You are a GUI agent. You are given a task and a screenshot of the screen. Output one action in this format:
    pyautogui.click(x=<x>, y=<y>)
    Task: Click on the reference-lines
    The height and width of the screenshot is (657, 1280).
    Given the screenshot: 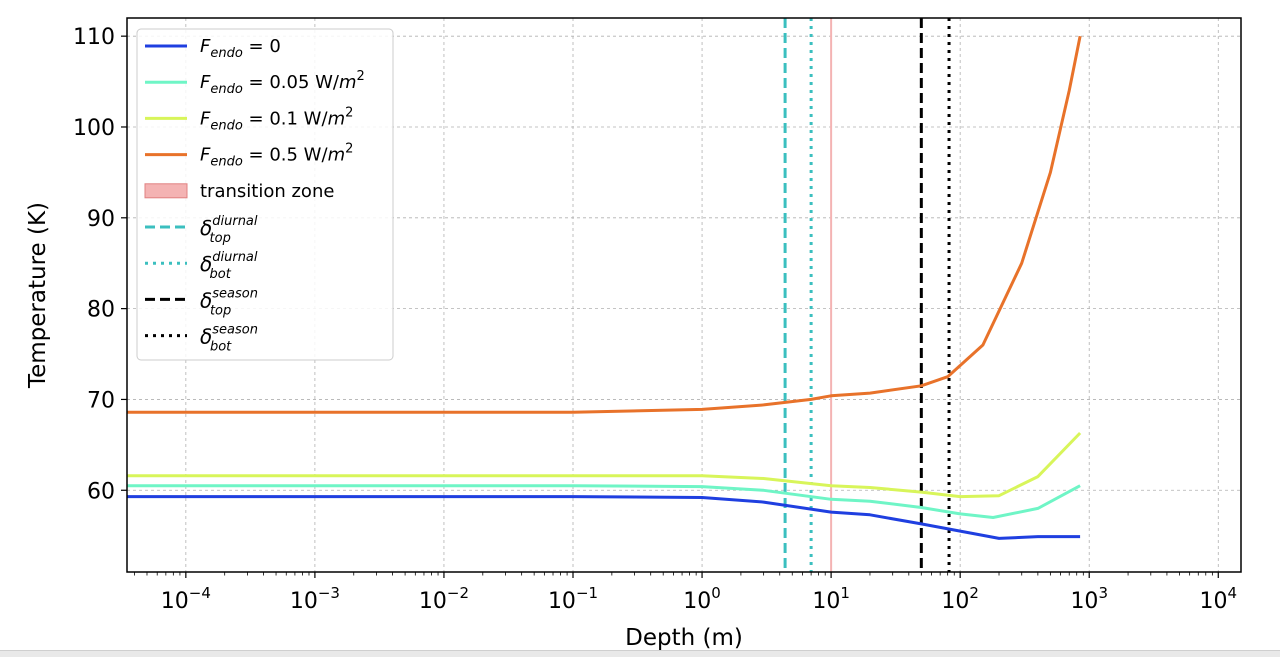 What is the action you would take?
    pyautogui.click(x=867, y=295)
    